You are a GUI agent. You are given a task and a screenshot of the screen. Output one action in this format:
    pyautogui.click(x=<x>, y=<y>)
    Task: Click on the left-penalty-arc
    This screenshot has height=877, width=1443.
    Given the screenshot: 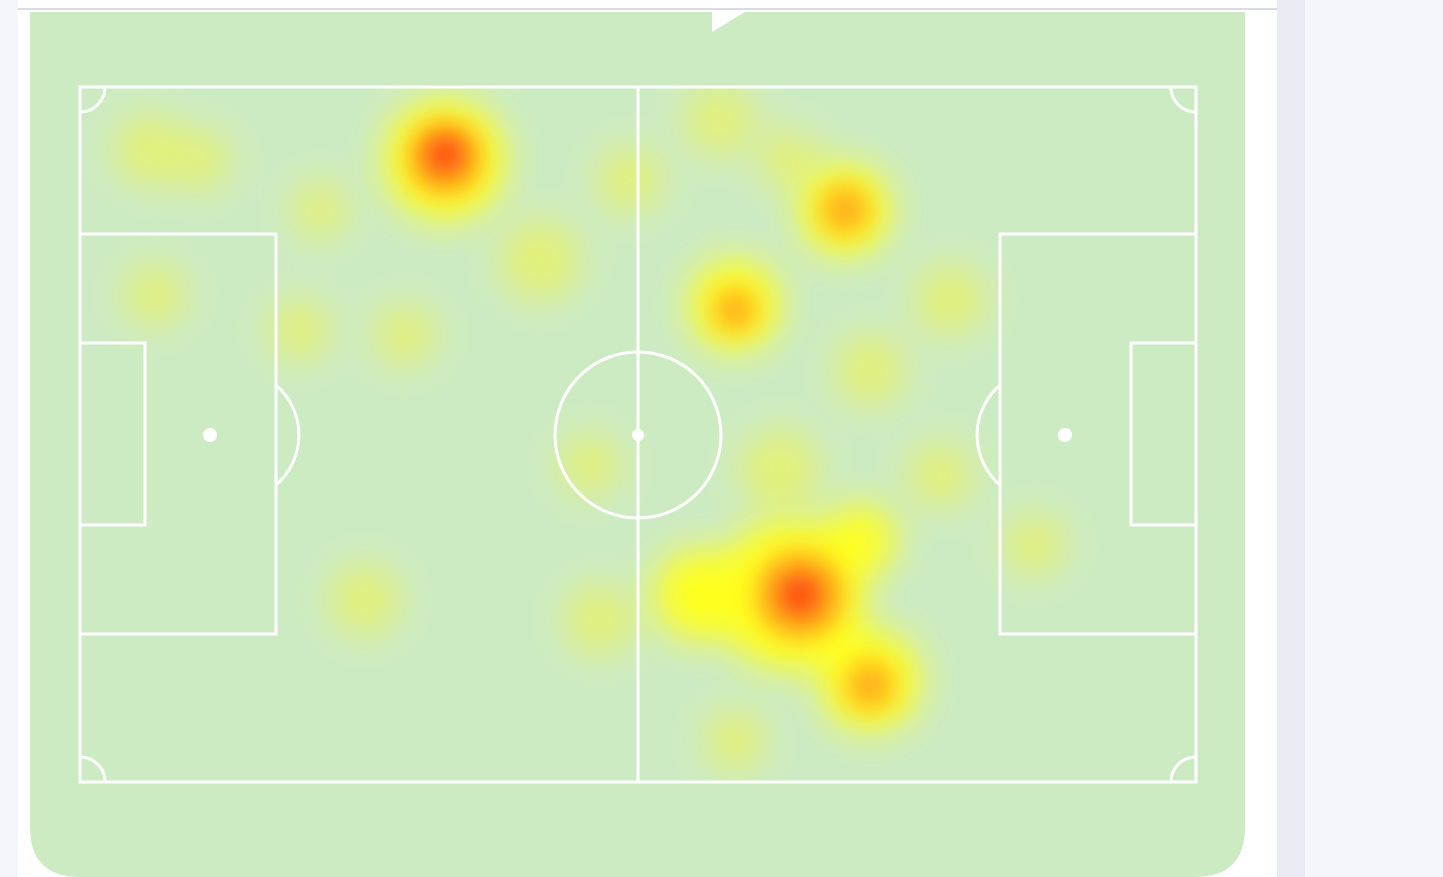 What is the action you would take?
    pyautogui.click(x=288, y=435)
    